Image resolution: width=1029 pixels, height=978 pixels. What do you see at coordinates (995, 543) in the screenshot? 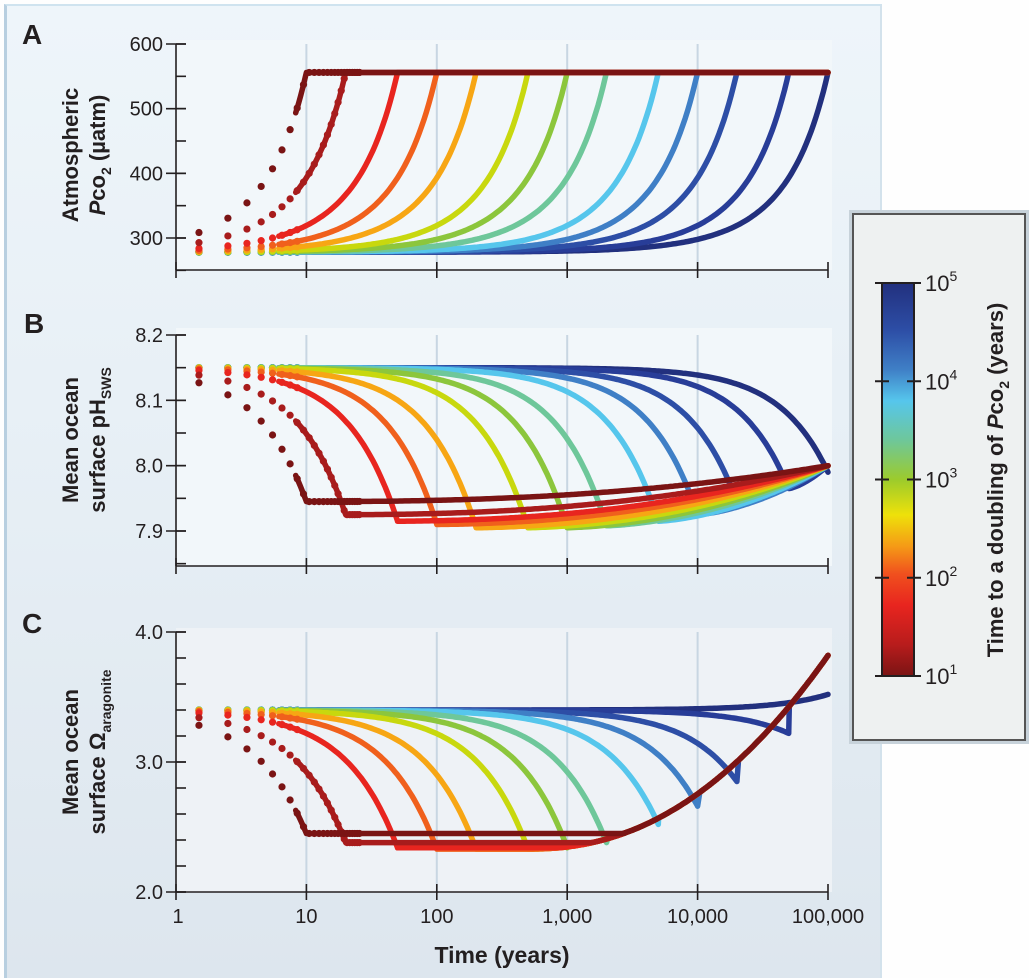
I see `colorbar-title-prefix: Time to a doubling of` at bounding box center [995, 543].